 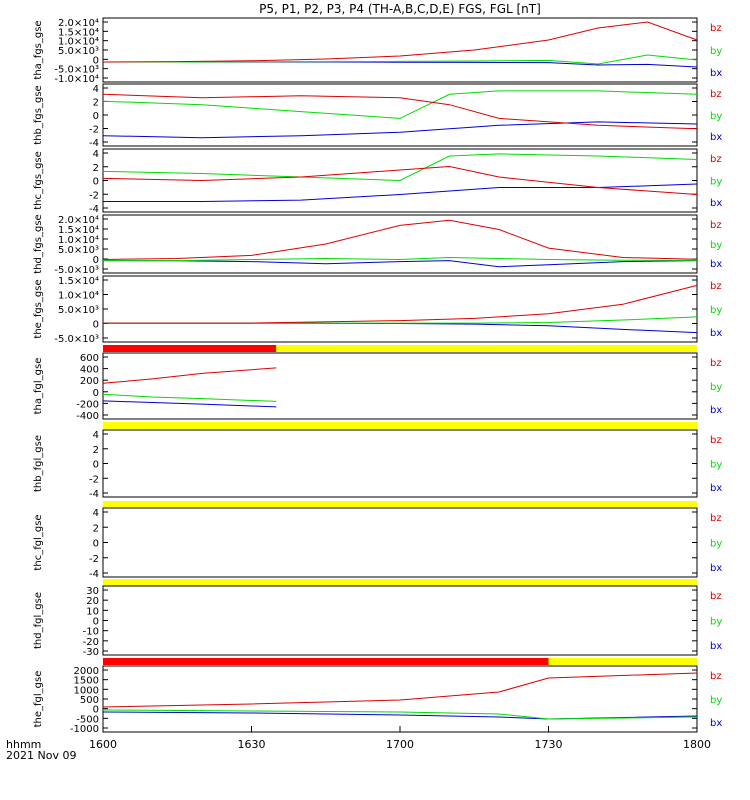 What do you see at coordinates (92, 601) in the screenshot?
I see `y-tick-label: 20` at bounding box center [92, 601].